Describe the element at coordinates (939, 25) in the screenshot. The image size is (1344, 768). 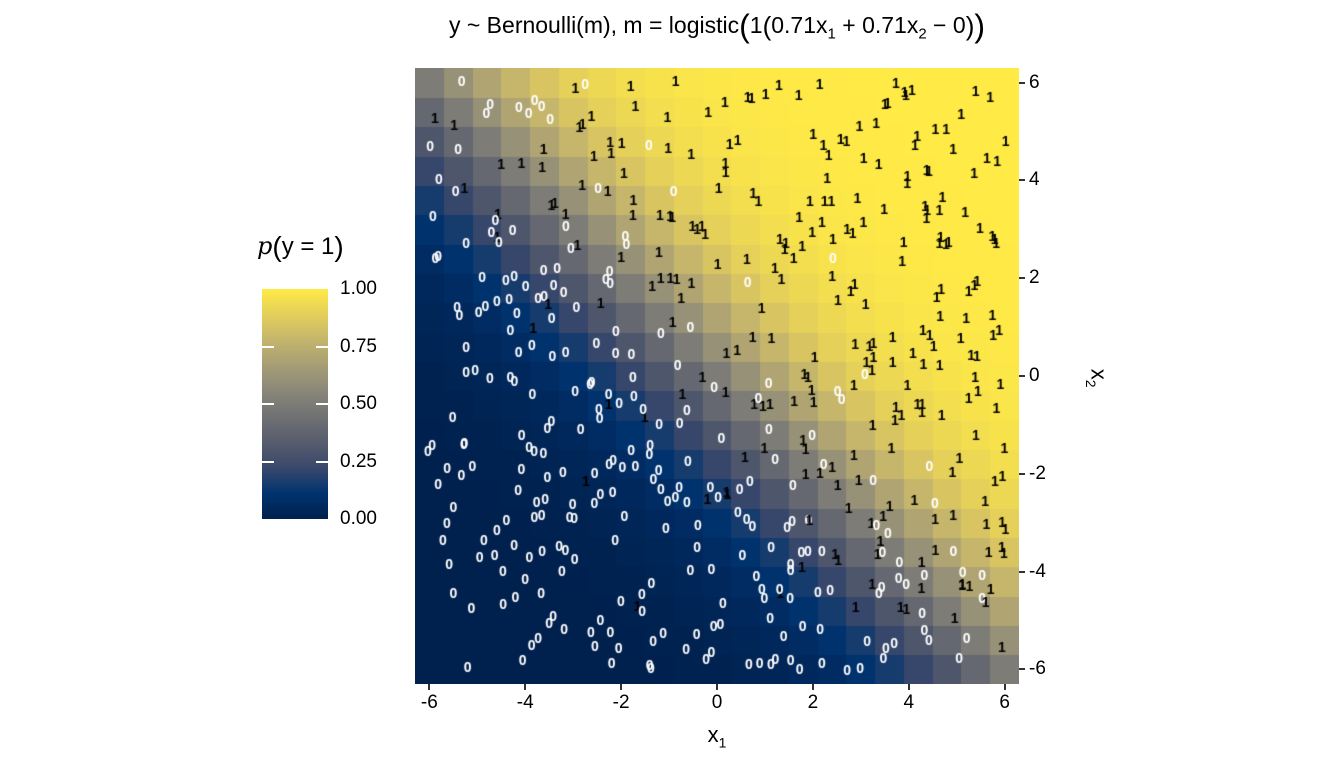
I see `title-minus-operator: −` at that location.